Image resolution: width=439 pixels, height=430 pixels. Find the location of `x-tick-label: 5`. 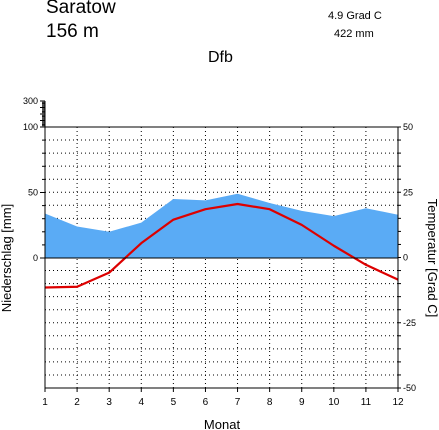

x-tick-label: 5 is located at coordinates (174, 402).